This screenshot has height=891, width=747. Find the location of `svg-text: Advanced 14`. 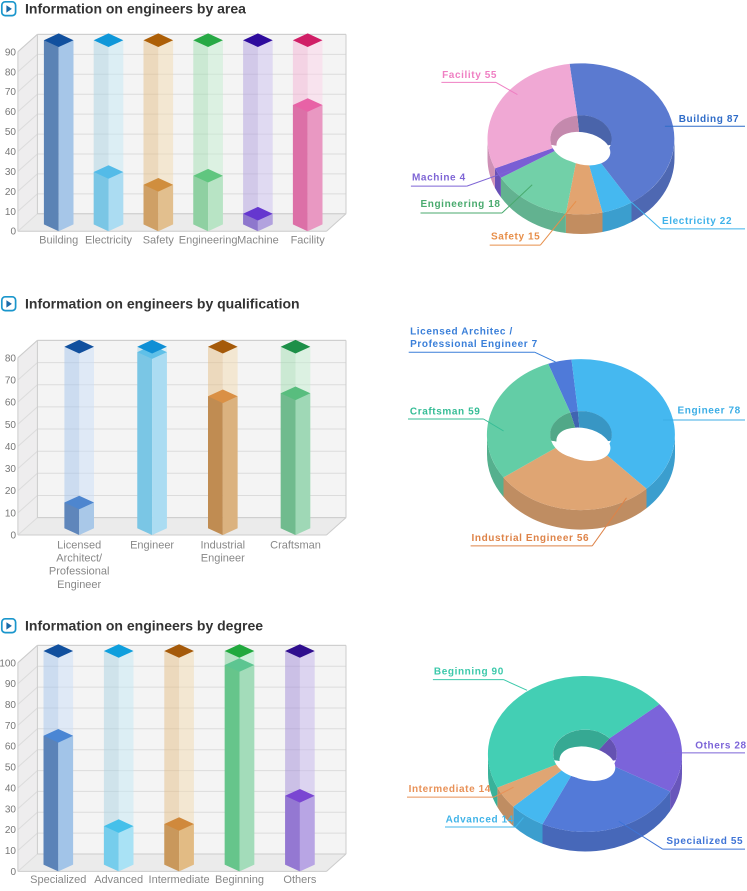

svg-text: Advanced 14 is located at coordinates (480, 820).